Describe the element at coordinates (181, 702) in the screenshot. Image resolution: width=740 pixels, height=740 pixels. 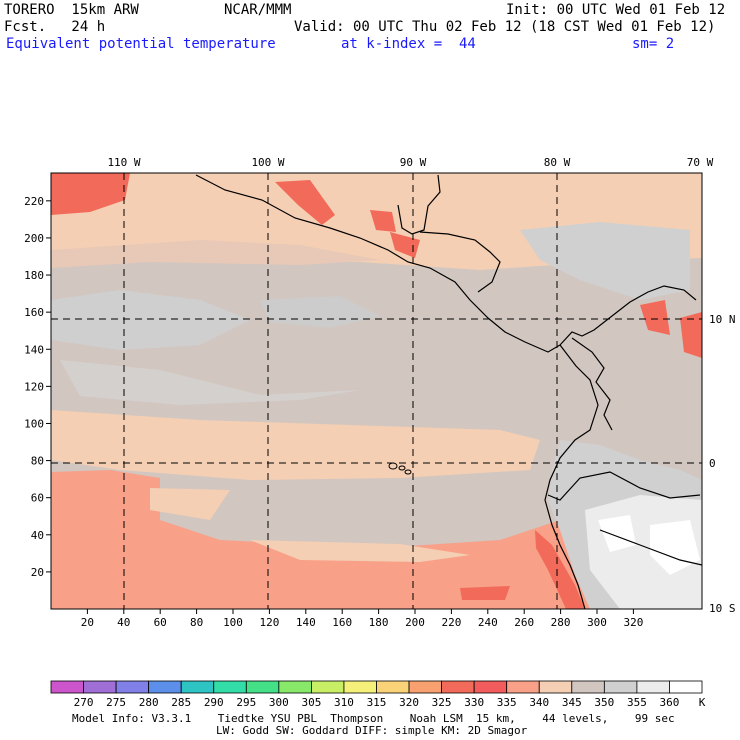
I see `colorbar-label: 285` at that location.